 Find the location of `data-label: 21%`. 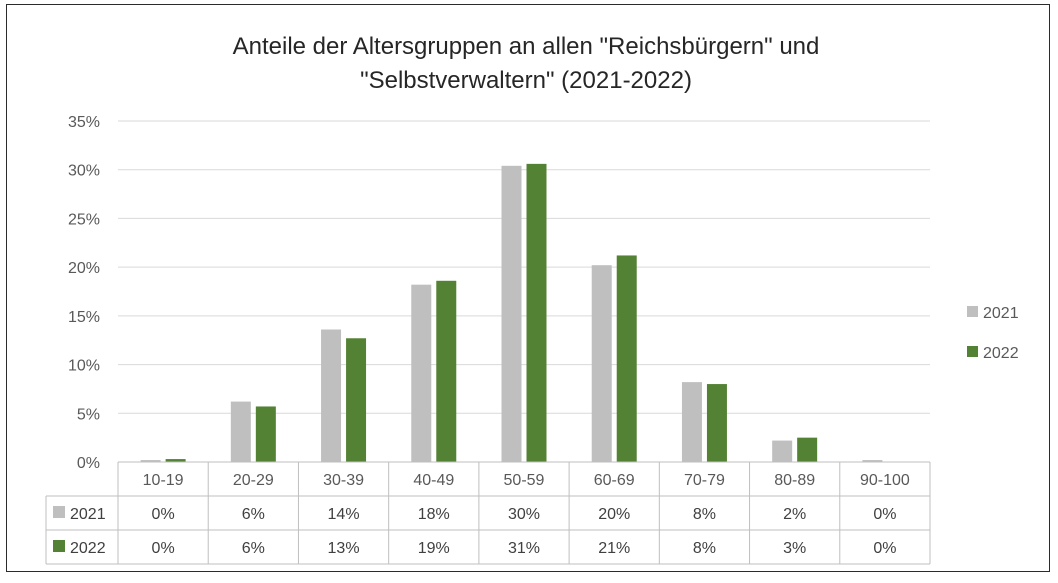

data-label: 21% is located at coordinates (614, 548).